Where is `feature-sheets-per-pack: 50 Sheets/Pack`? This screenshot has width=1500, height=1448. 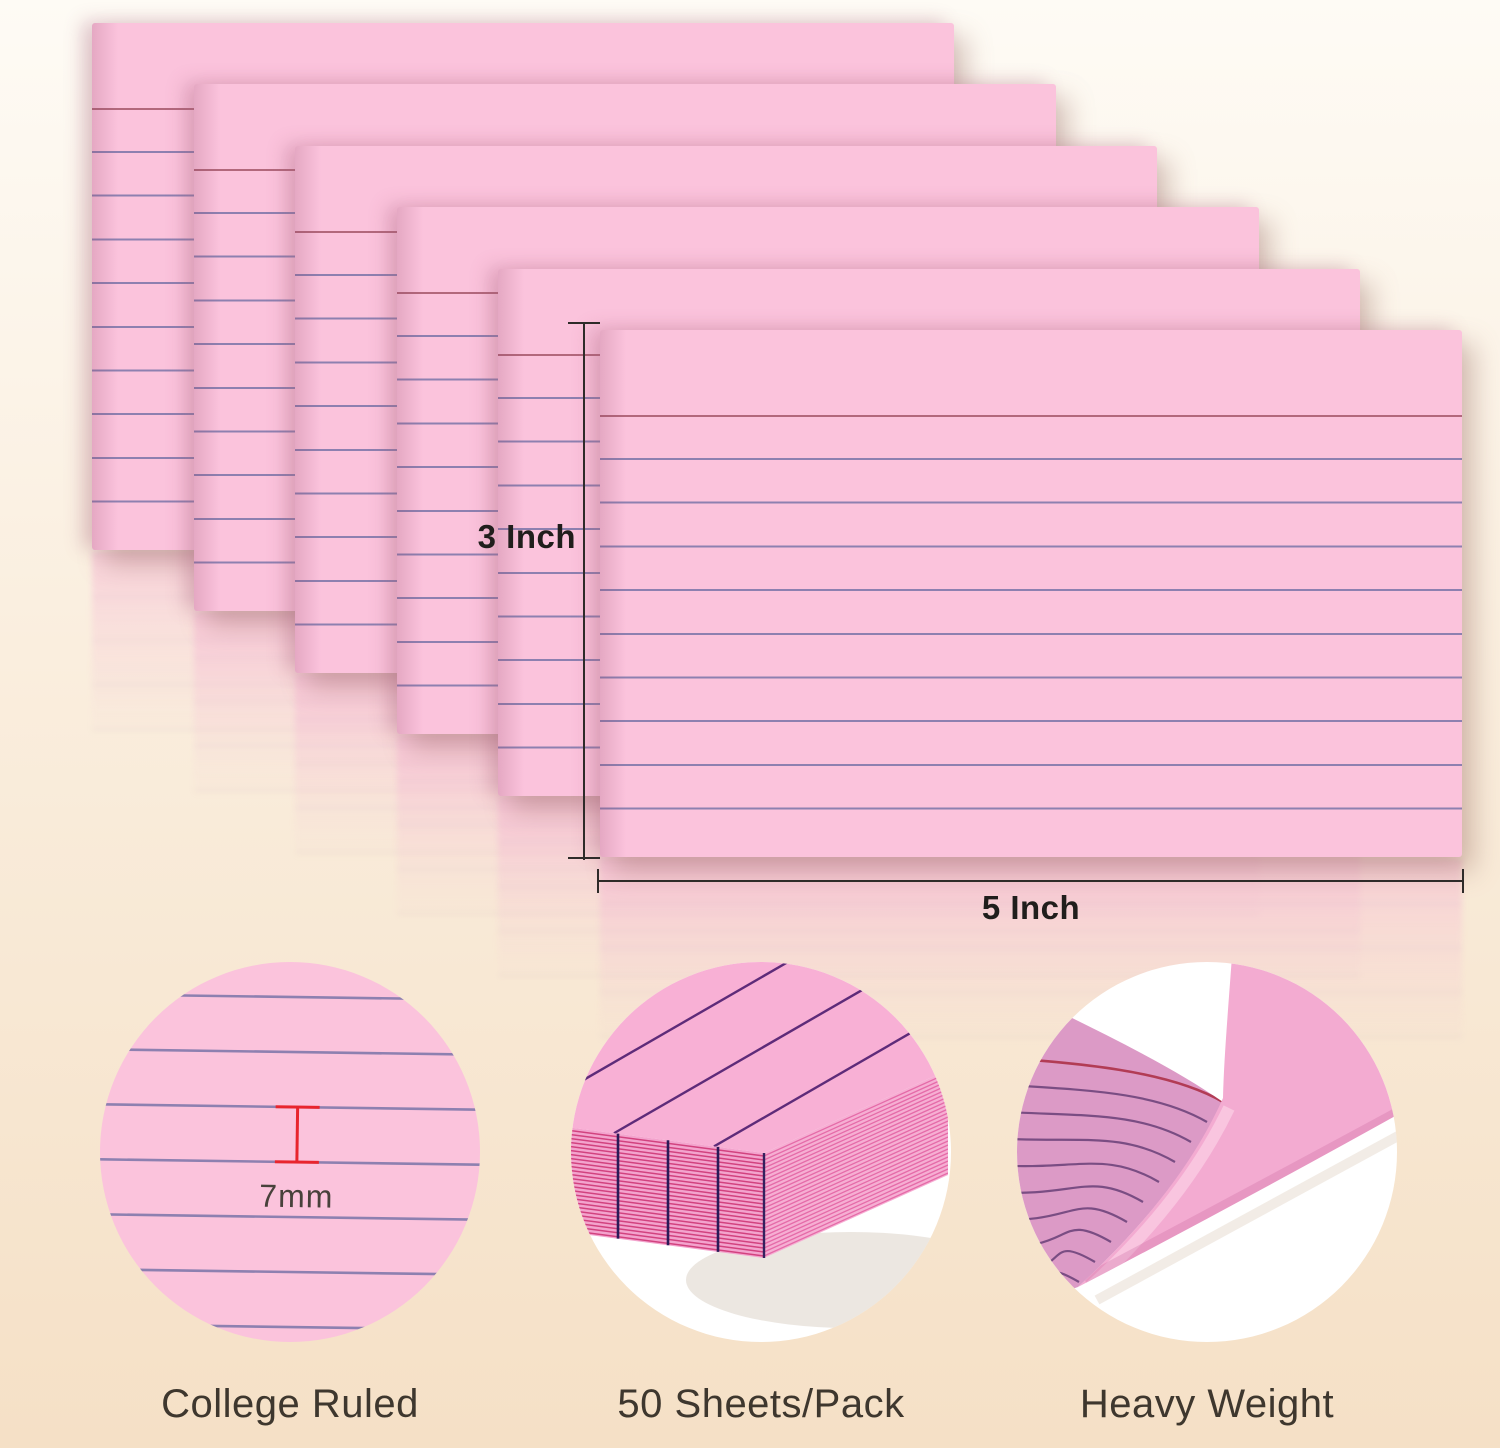 feature-sheets-per-pack: 50 Sheets/Pack is located at coordinates (761, 1205).